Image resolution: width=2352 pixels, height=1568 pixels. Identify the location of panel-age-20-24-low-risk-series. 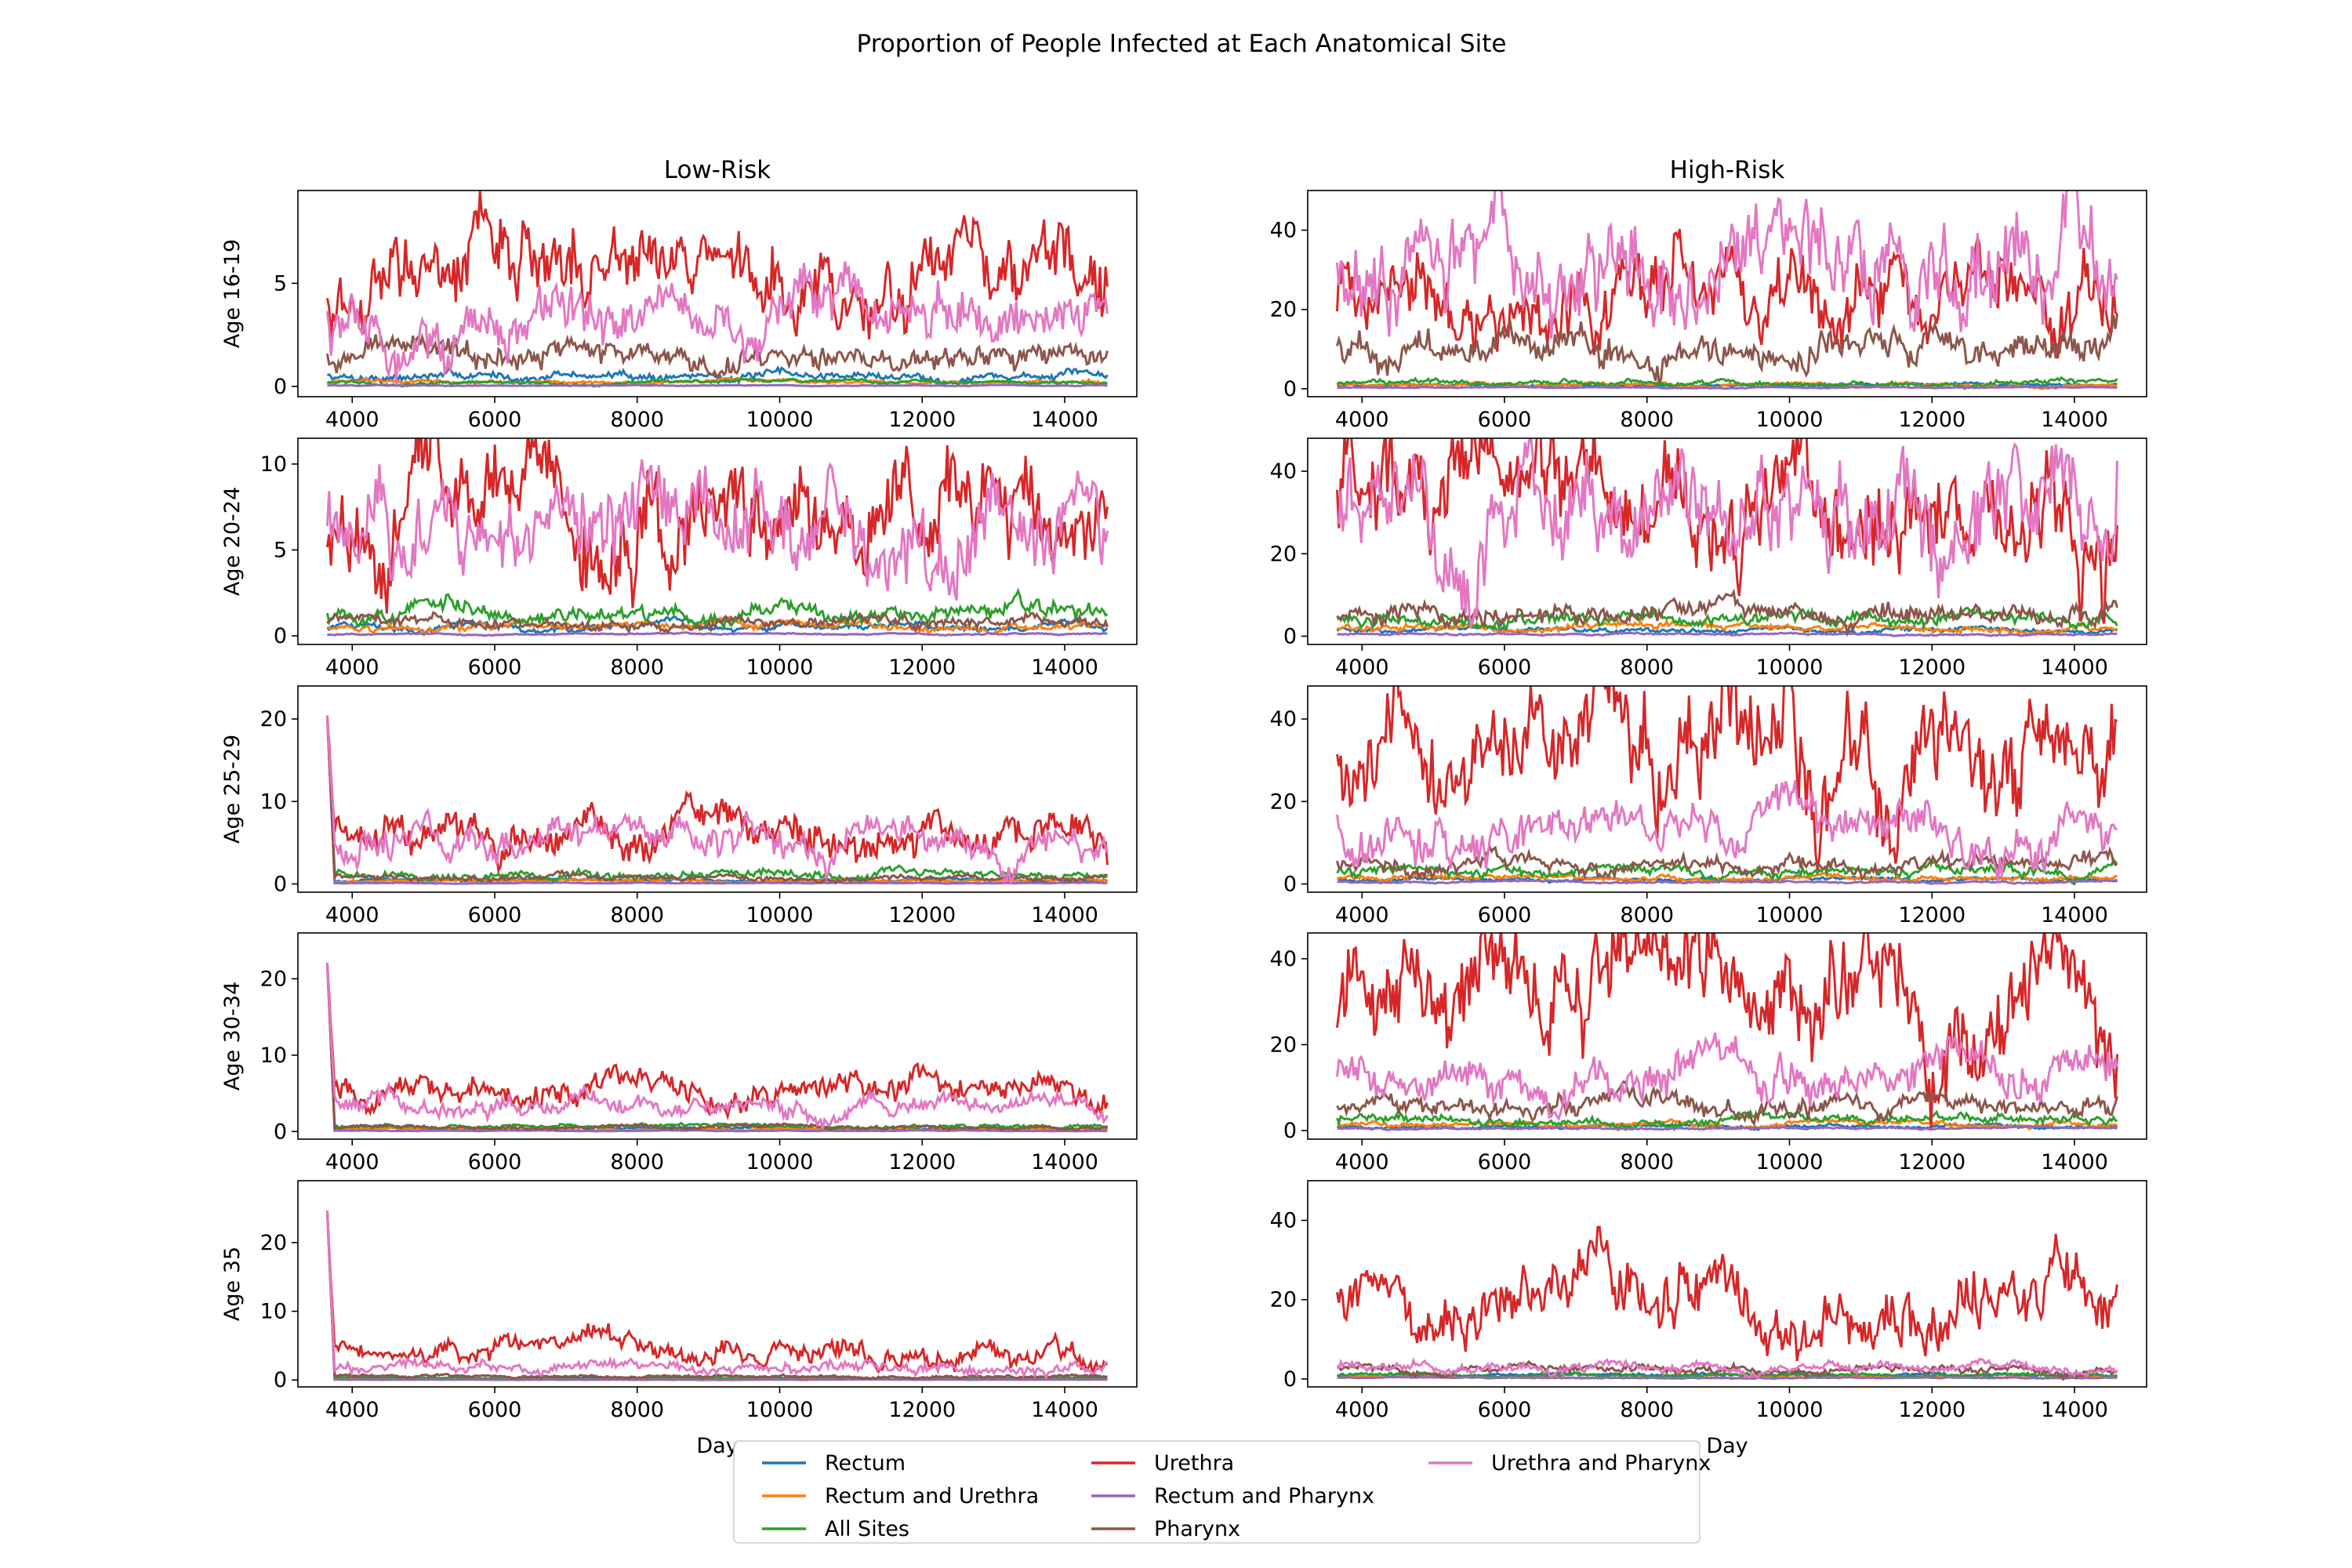
(717, 537).